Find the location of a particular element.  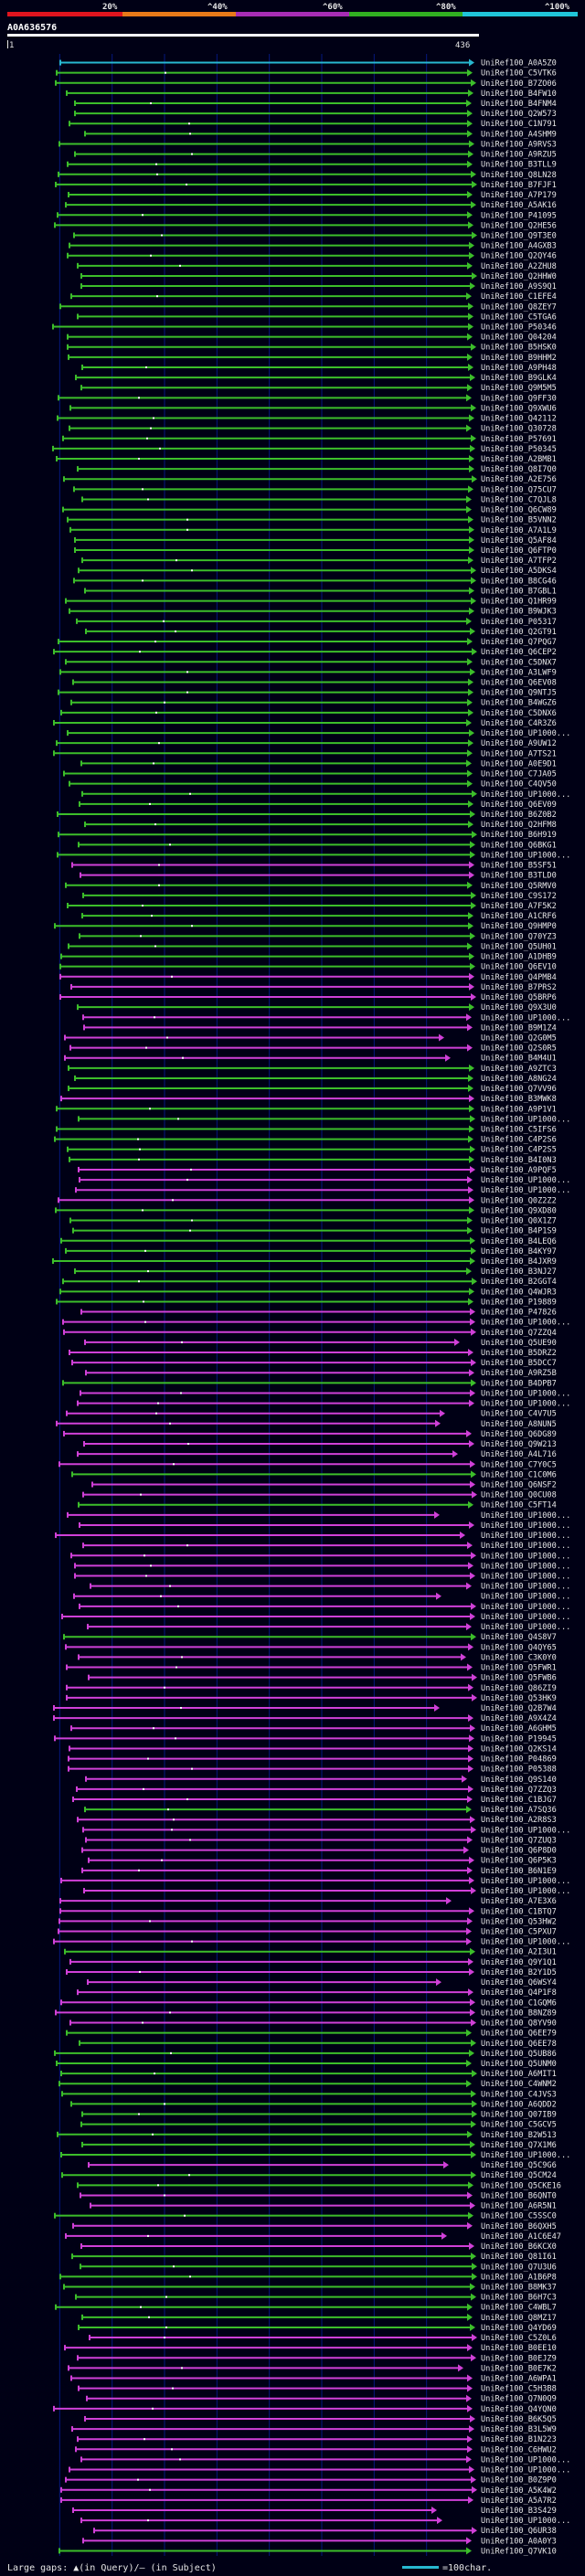

hit-row: UniRef100_Q9FF30 is located at coordinates (308, 398).